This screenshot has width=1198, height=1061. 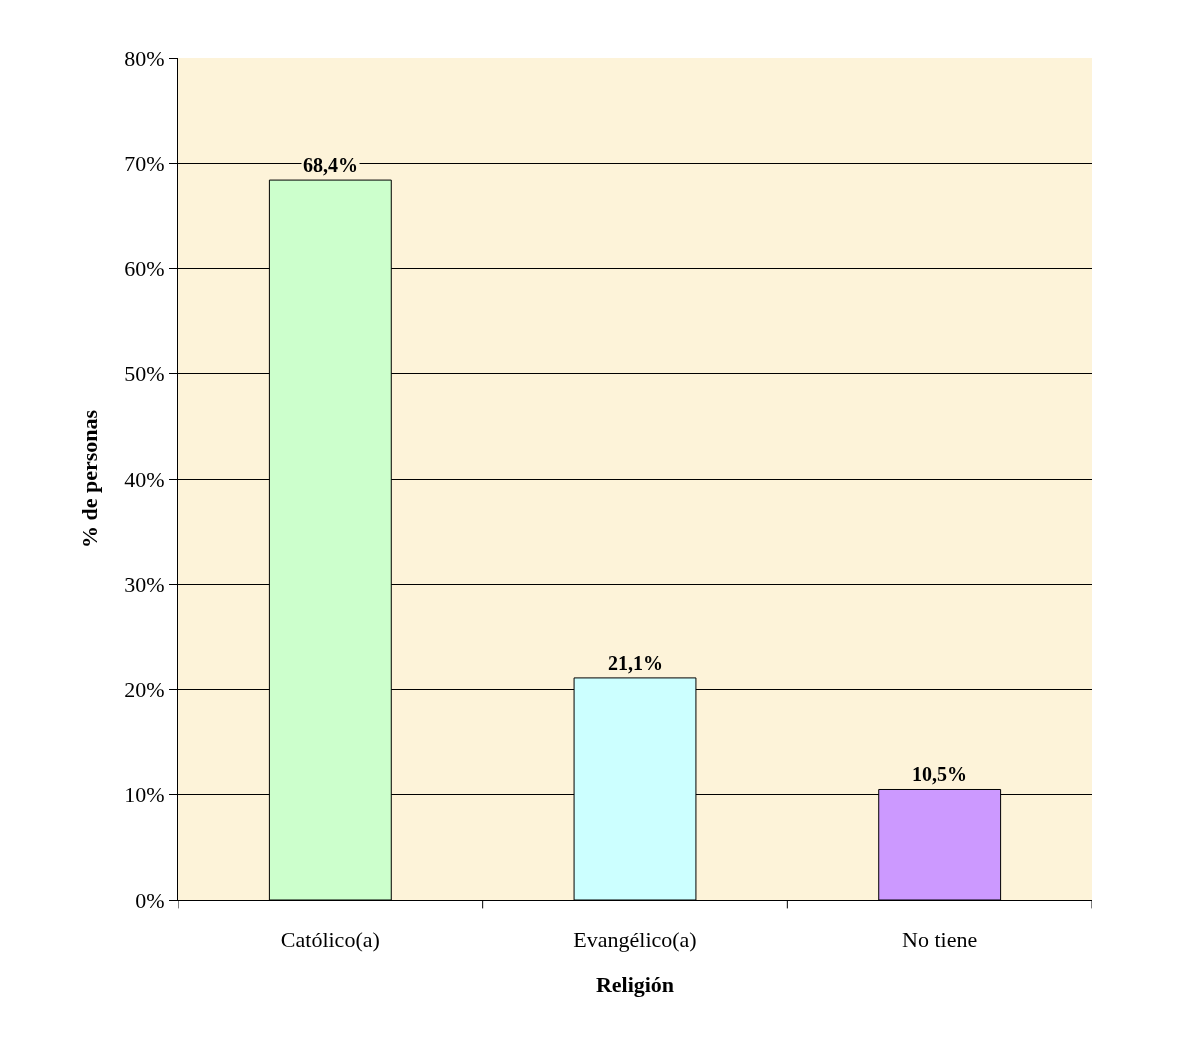 I want to click on x-tick-label: Católico(a), so click(x=330, y=940).